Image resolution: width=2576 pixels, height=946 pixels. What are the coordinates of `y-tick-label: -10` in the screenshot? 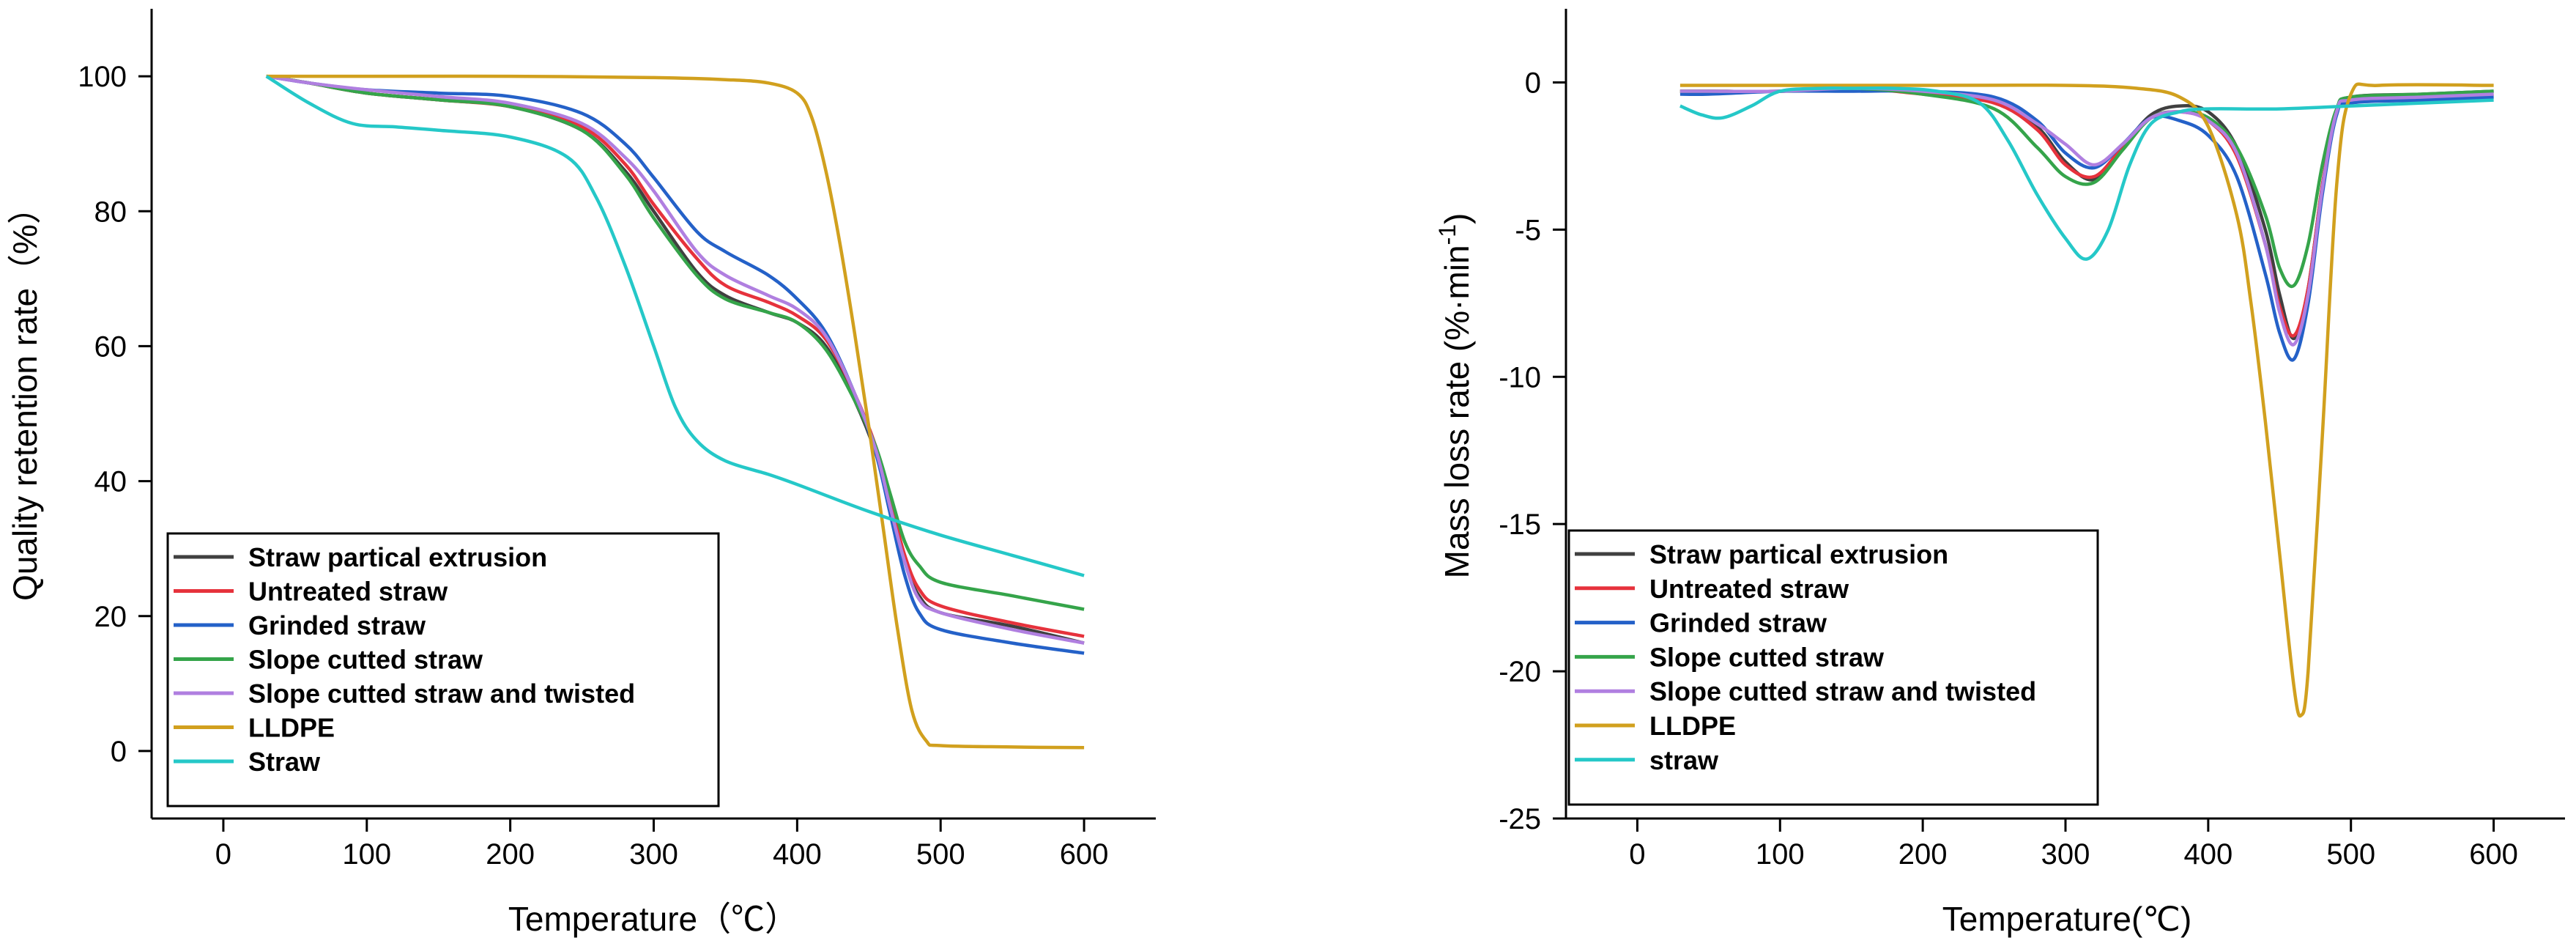 It's located at (1520, 377).